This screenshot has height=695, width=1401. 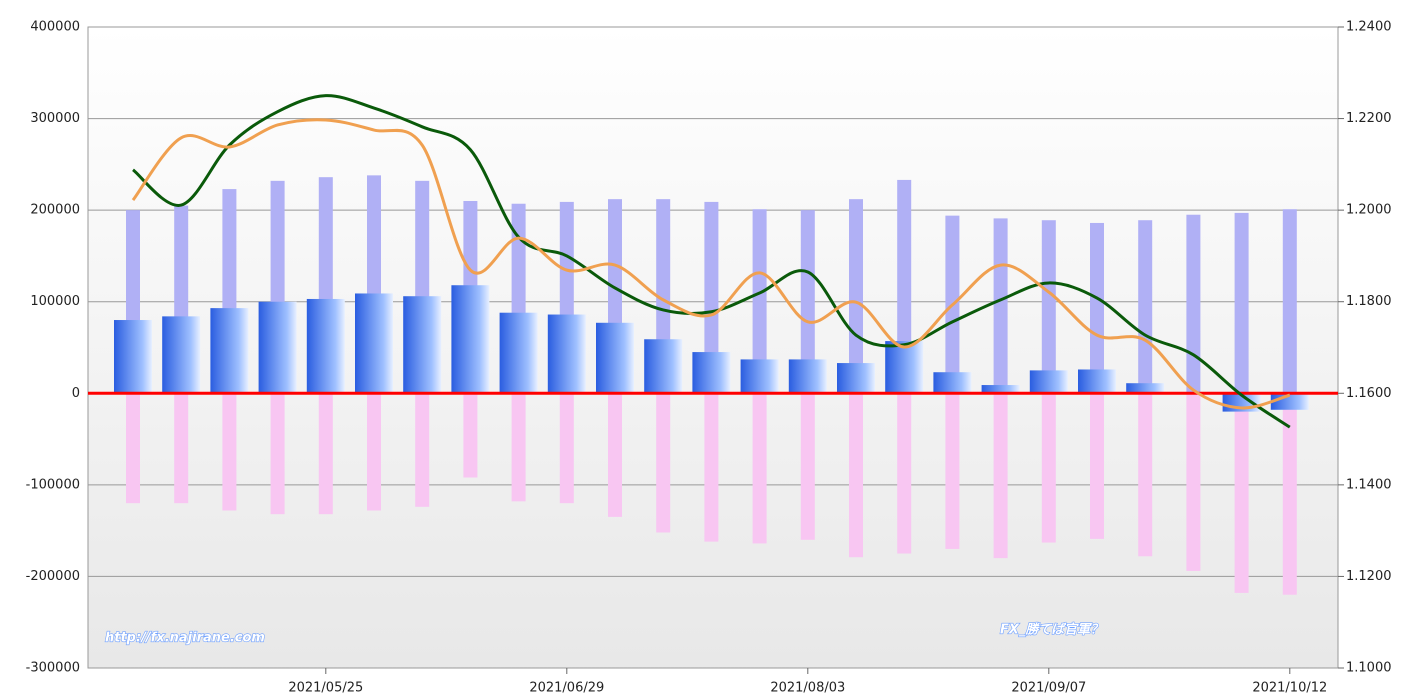 What do you see at coordinates (1369, 301) in the screenshot?
I see `y2-tick-label: 1.1800` at bounding box center [1369, 301].